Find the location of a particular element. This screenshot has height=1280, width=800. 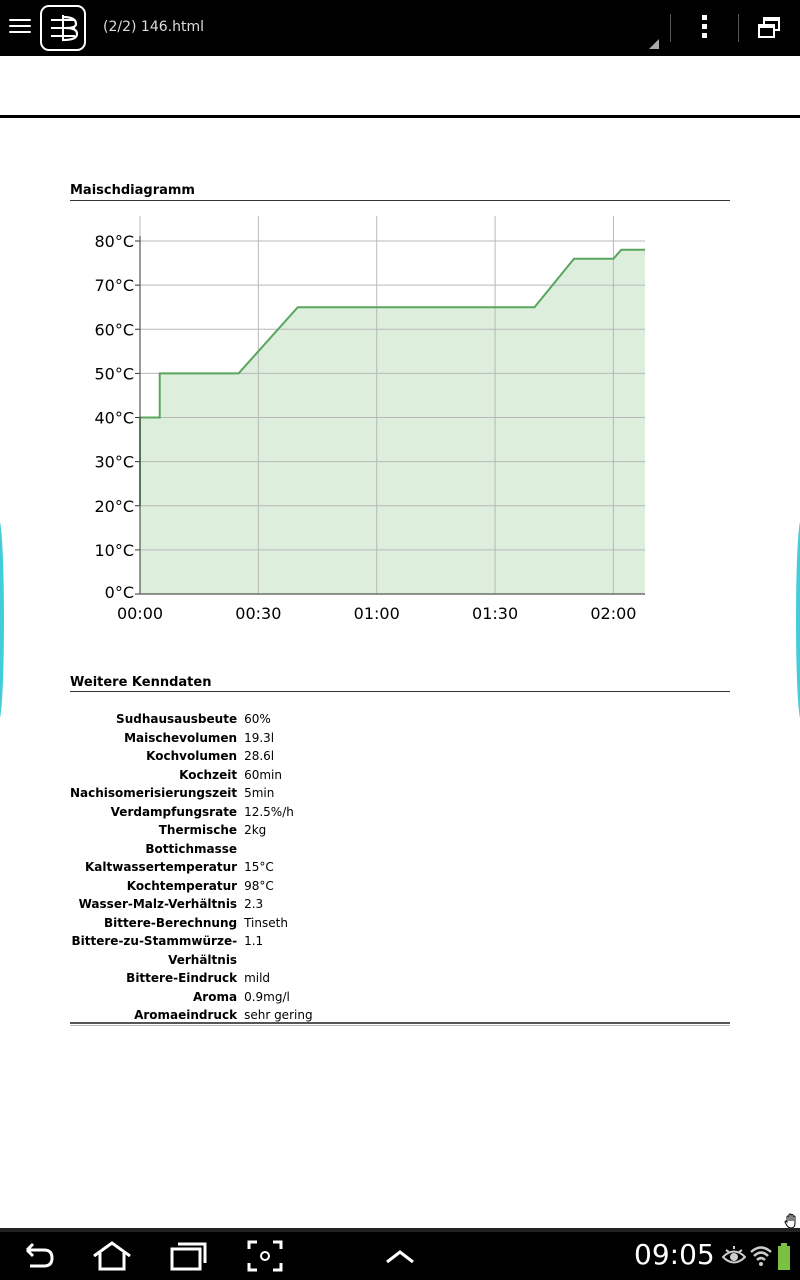

data-row-value: 98°C is located at coordinates (259, 885).